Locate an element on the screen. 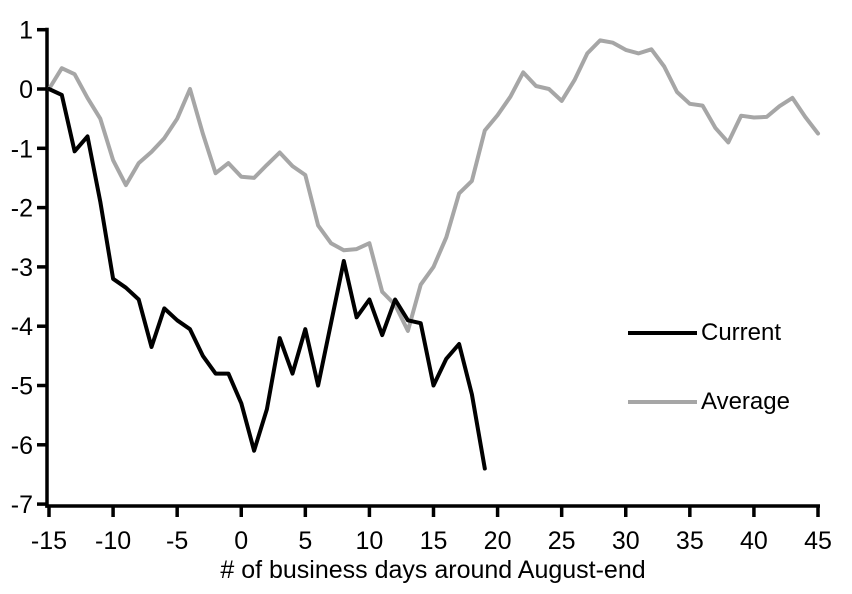  y-tick-label: -7 is located at coordinates (22, 505).